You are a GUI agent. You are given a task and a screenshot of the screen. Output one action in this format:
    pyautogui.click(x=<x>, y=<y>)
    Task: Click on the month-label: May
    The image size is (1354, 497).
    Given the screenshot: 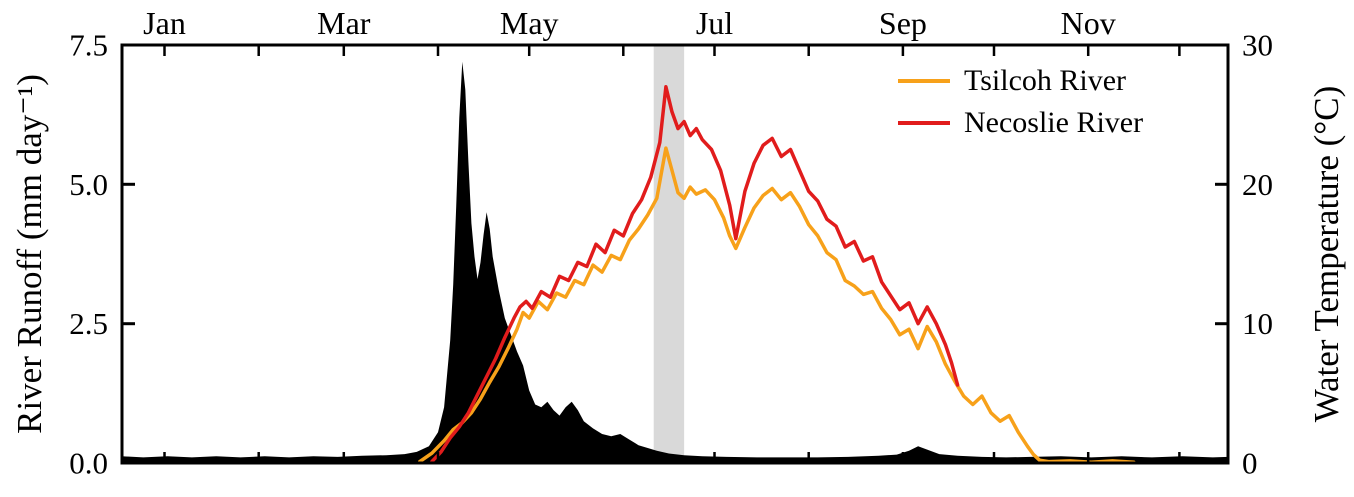 What is the action you would take?
    pyautogui.click(x=529, y=23)
    